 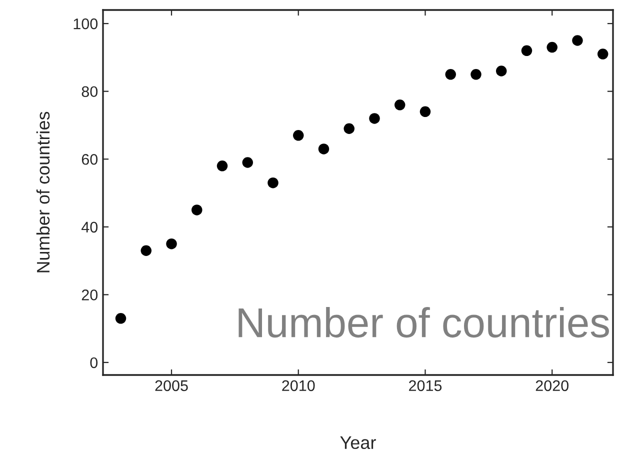 I want to click on x-axis-title: Year, so click(x=358, y=443).